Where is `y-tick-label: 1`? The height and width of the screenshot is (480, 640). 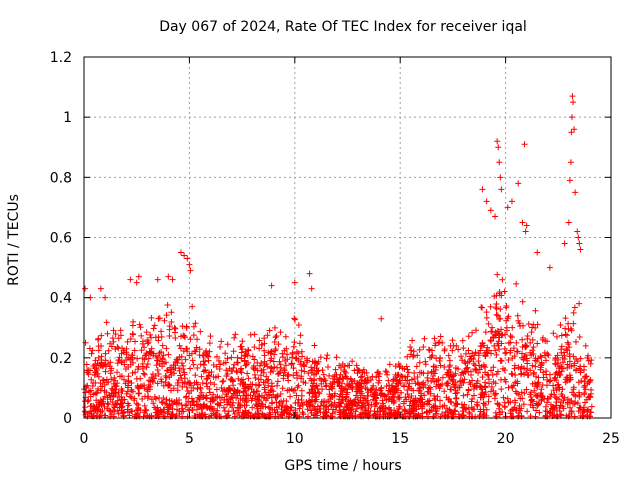
y-tick-label: 1 is located at coordinates (67, 118).